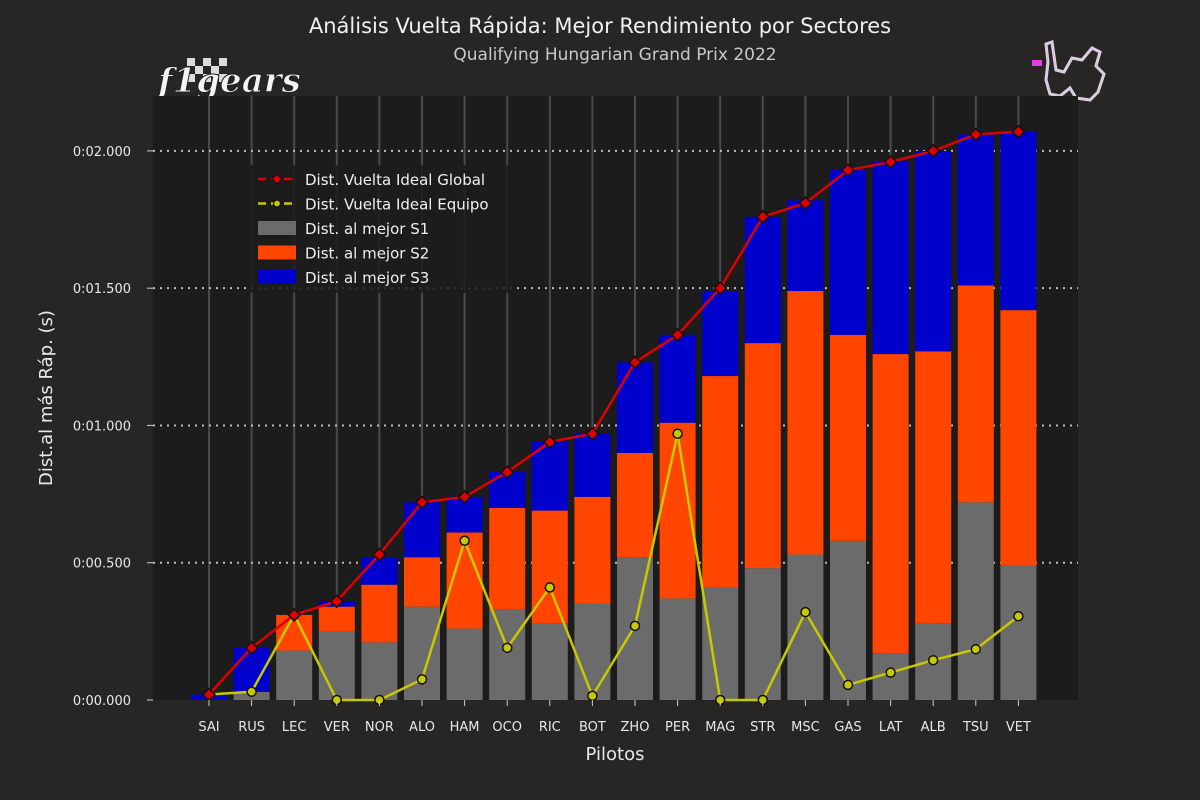 Image resolution: width=1200 pixels, height=800 pixels. I want to click on legend-label: Dist. al mejor S2, so click(367, 254).